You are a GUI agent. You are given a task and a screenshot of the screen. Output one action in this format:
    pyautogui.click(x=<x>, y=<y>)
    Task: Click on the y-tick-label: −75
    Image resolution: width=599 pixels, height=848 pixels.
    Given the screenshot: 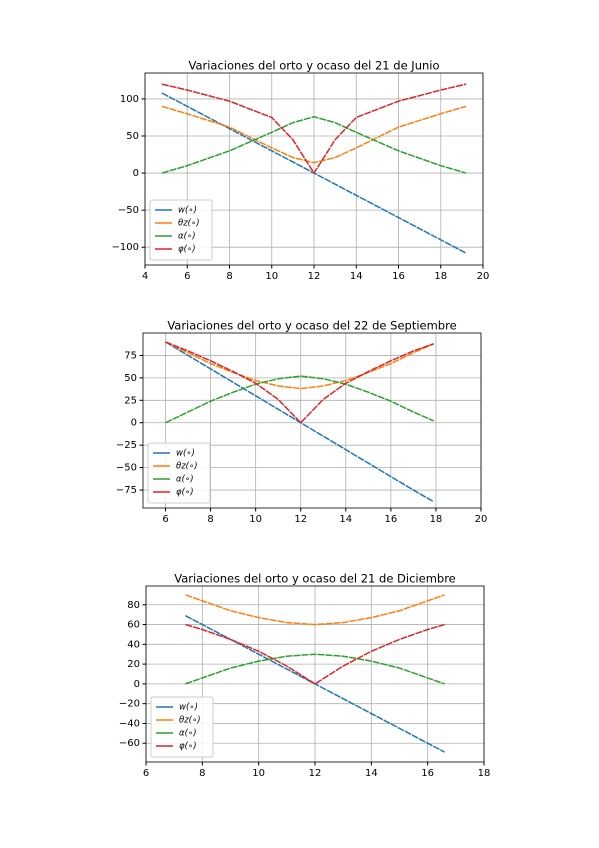 What is the action you would take?
    pyautogui.click(x=126, y=490)
    